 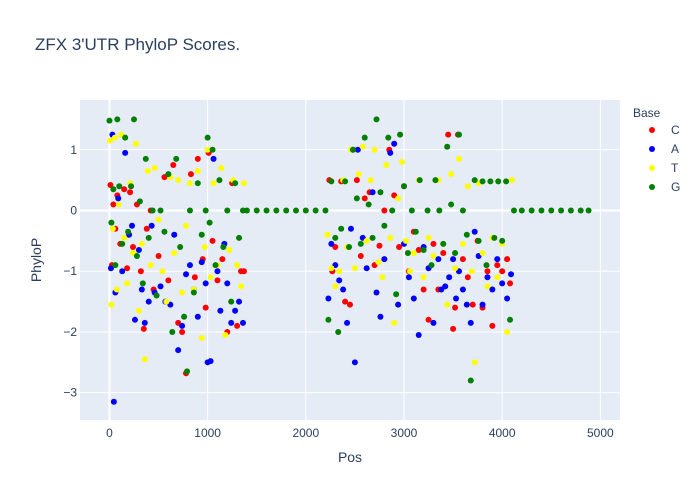 What do you see at coordinates (73, 211) in the screenshot?
I see `y-tick-label: 0` at bounding box center [73, 211].